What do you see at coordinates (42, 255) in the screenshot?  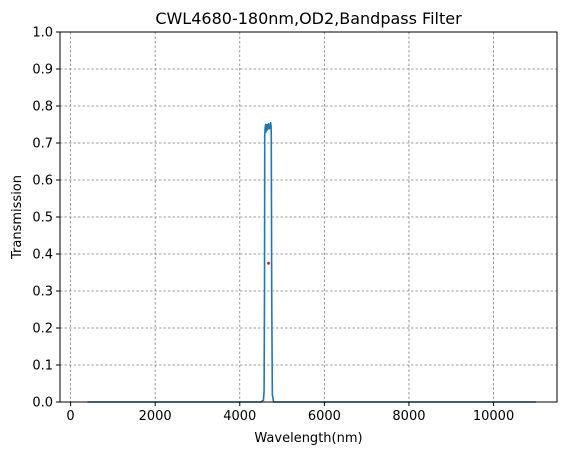 I see `y-tick-label: 0.4` at bounding box center [42, 255].